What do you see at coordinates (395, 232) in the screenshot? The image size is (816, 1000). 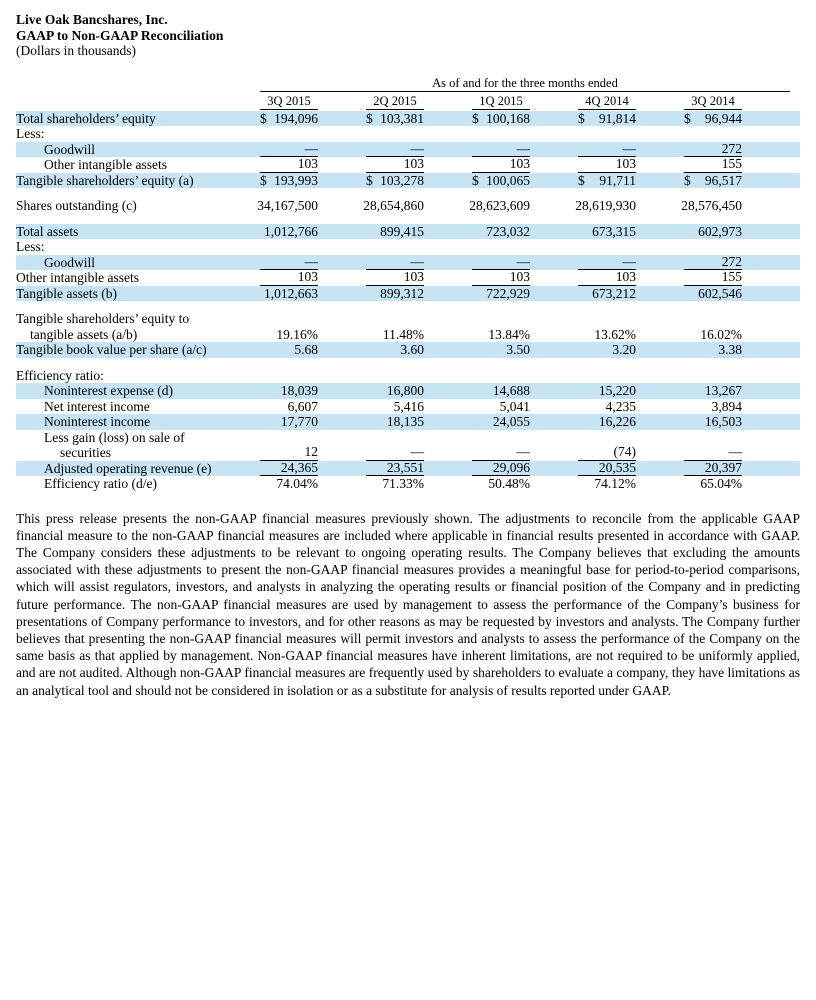 I see `value-box: 899,415` at bounding box center [395, 232].